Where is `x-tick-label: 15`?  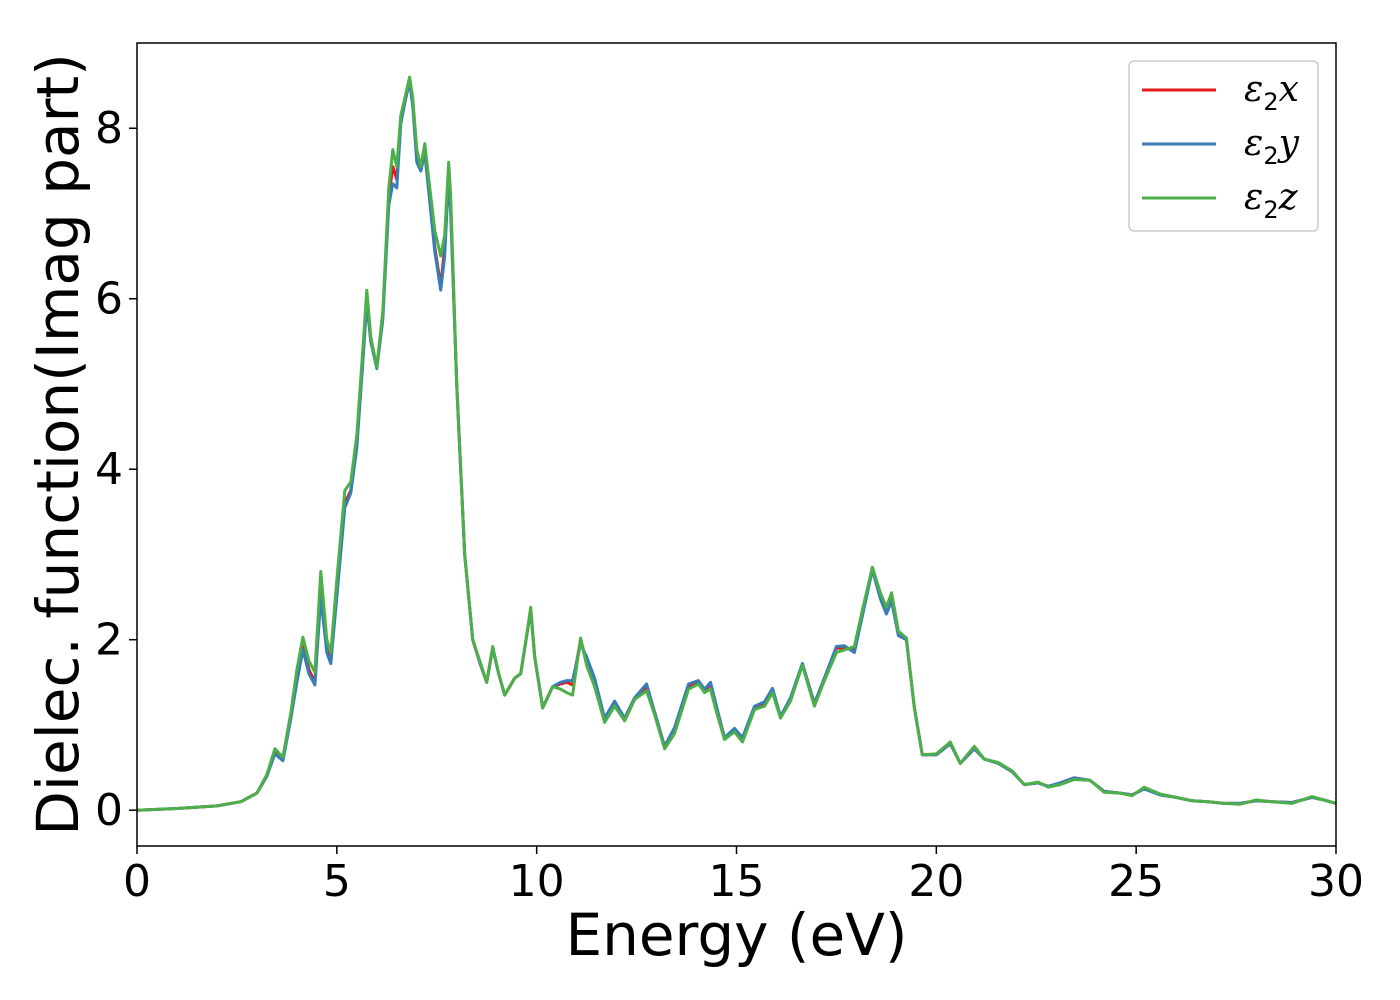
x-tick-label: 15 is located at coordinates (737, 881).